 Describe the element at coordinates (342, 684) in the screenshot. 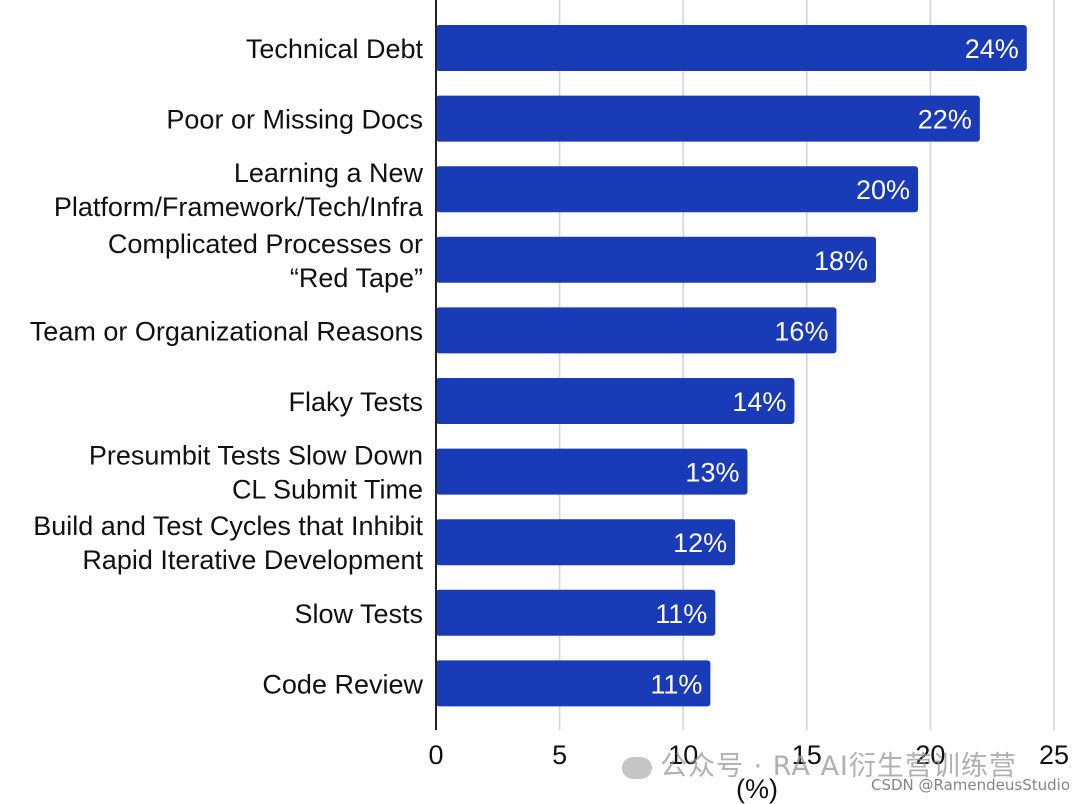

I see `category-label-9: Code Review` at that location.